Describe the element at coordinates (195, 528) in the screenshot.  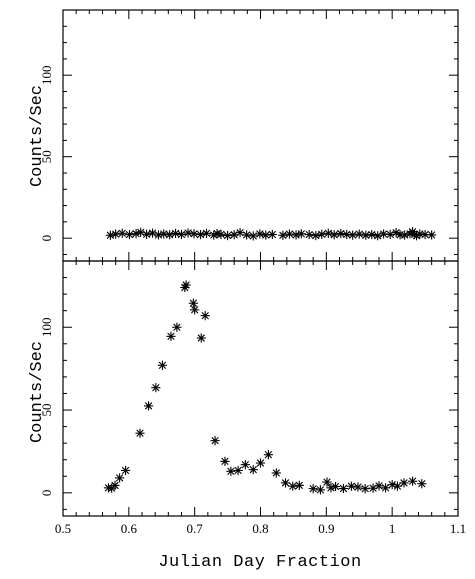
I see `x-tick-label: 0.7` at that location.